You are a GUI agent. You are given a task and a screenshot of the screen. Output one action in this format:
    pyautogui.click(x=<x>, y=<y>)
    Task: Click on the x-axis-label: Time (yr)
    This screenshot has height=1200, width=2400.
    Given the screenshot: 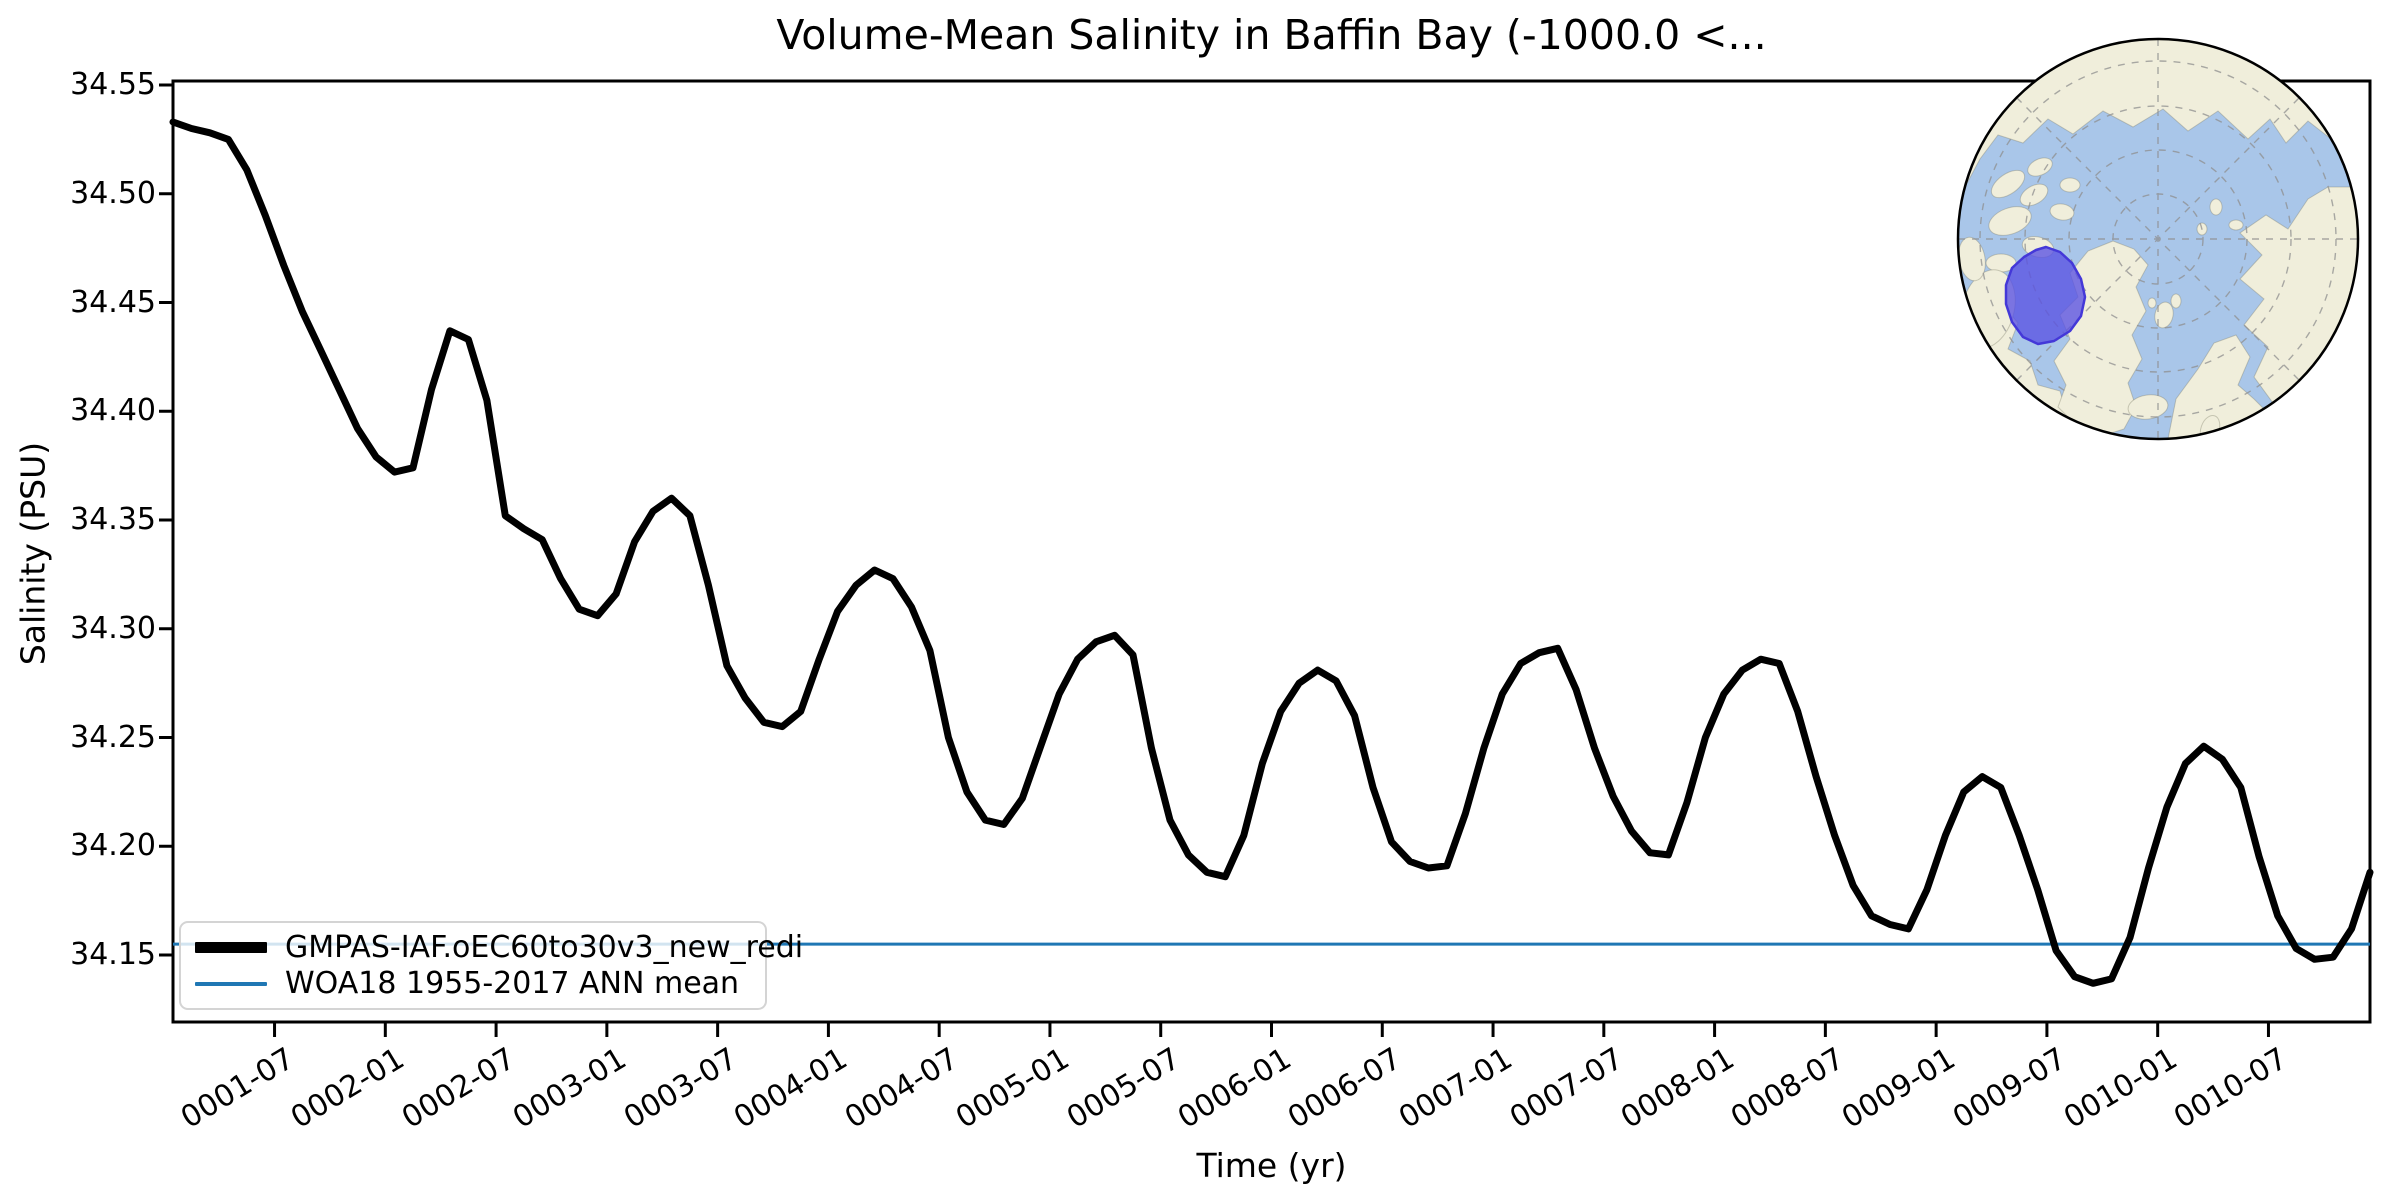 What is the action you would take?
    pyautogui.click(x=1271, y=1165)
    